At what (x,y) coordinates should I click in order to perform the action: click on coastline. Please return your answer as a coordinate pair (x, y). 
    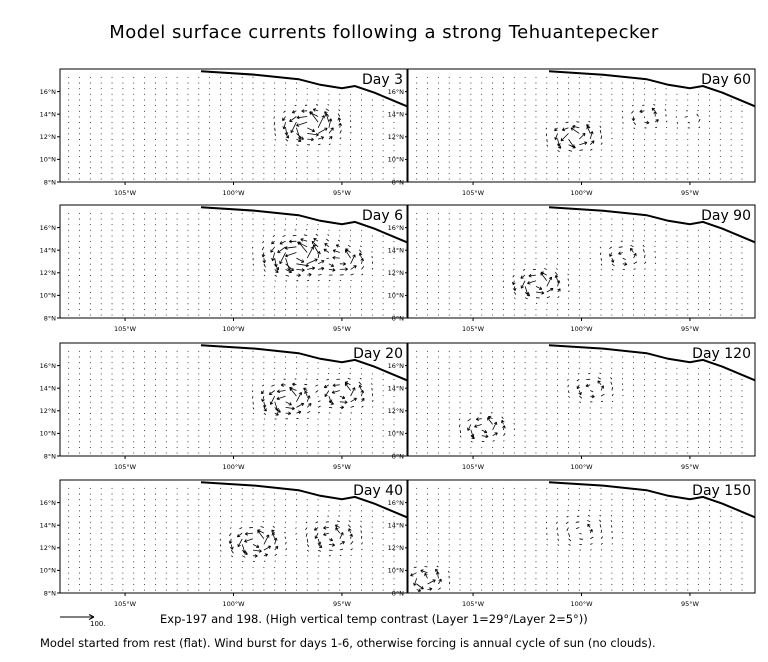
    Looking at the image, I should click on (304, 89).